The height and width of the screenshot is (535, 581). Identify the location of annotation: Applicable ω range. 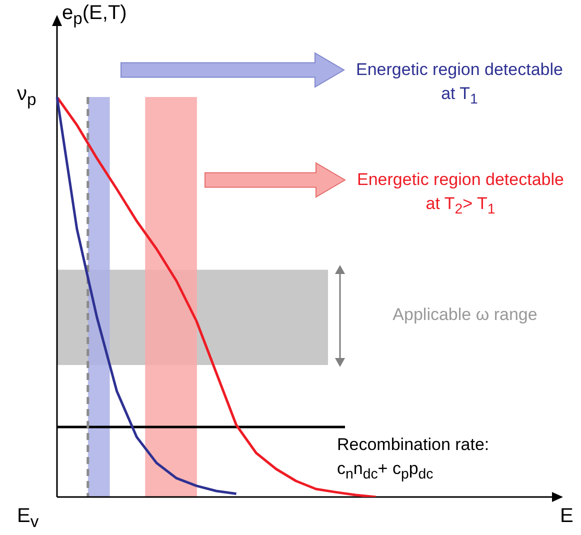
(465, 315).